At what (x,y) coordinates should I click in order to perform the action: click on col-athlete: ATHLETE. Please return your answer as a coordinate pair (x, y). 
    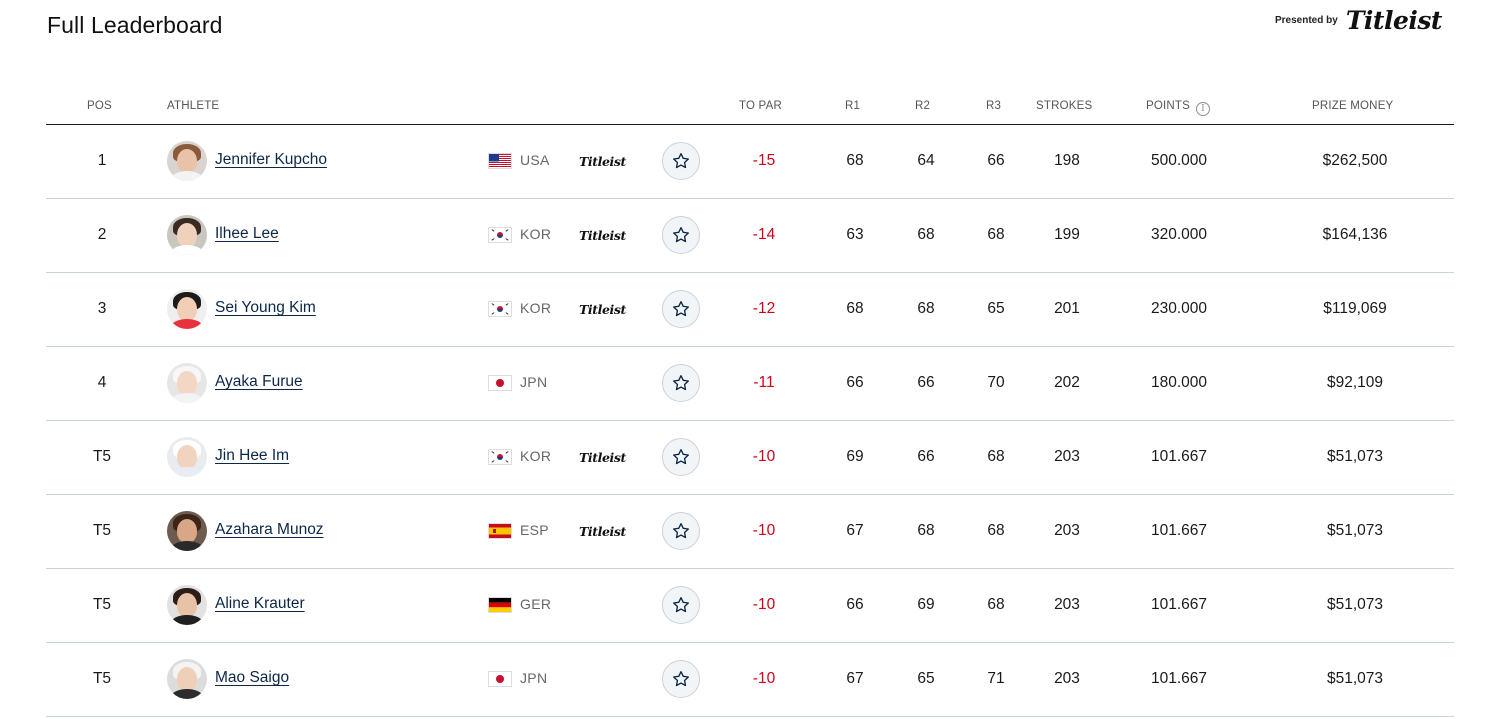
    Looking at the image, I should click on (193, 106).